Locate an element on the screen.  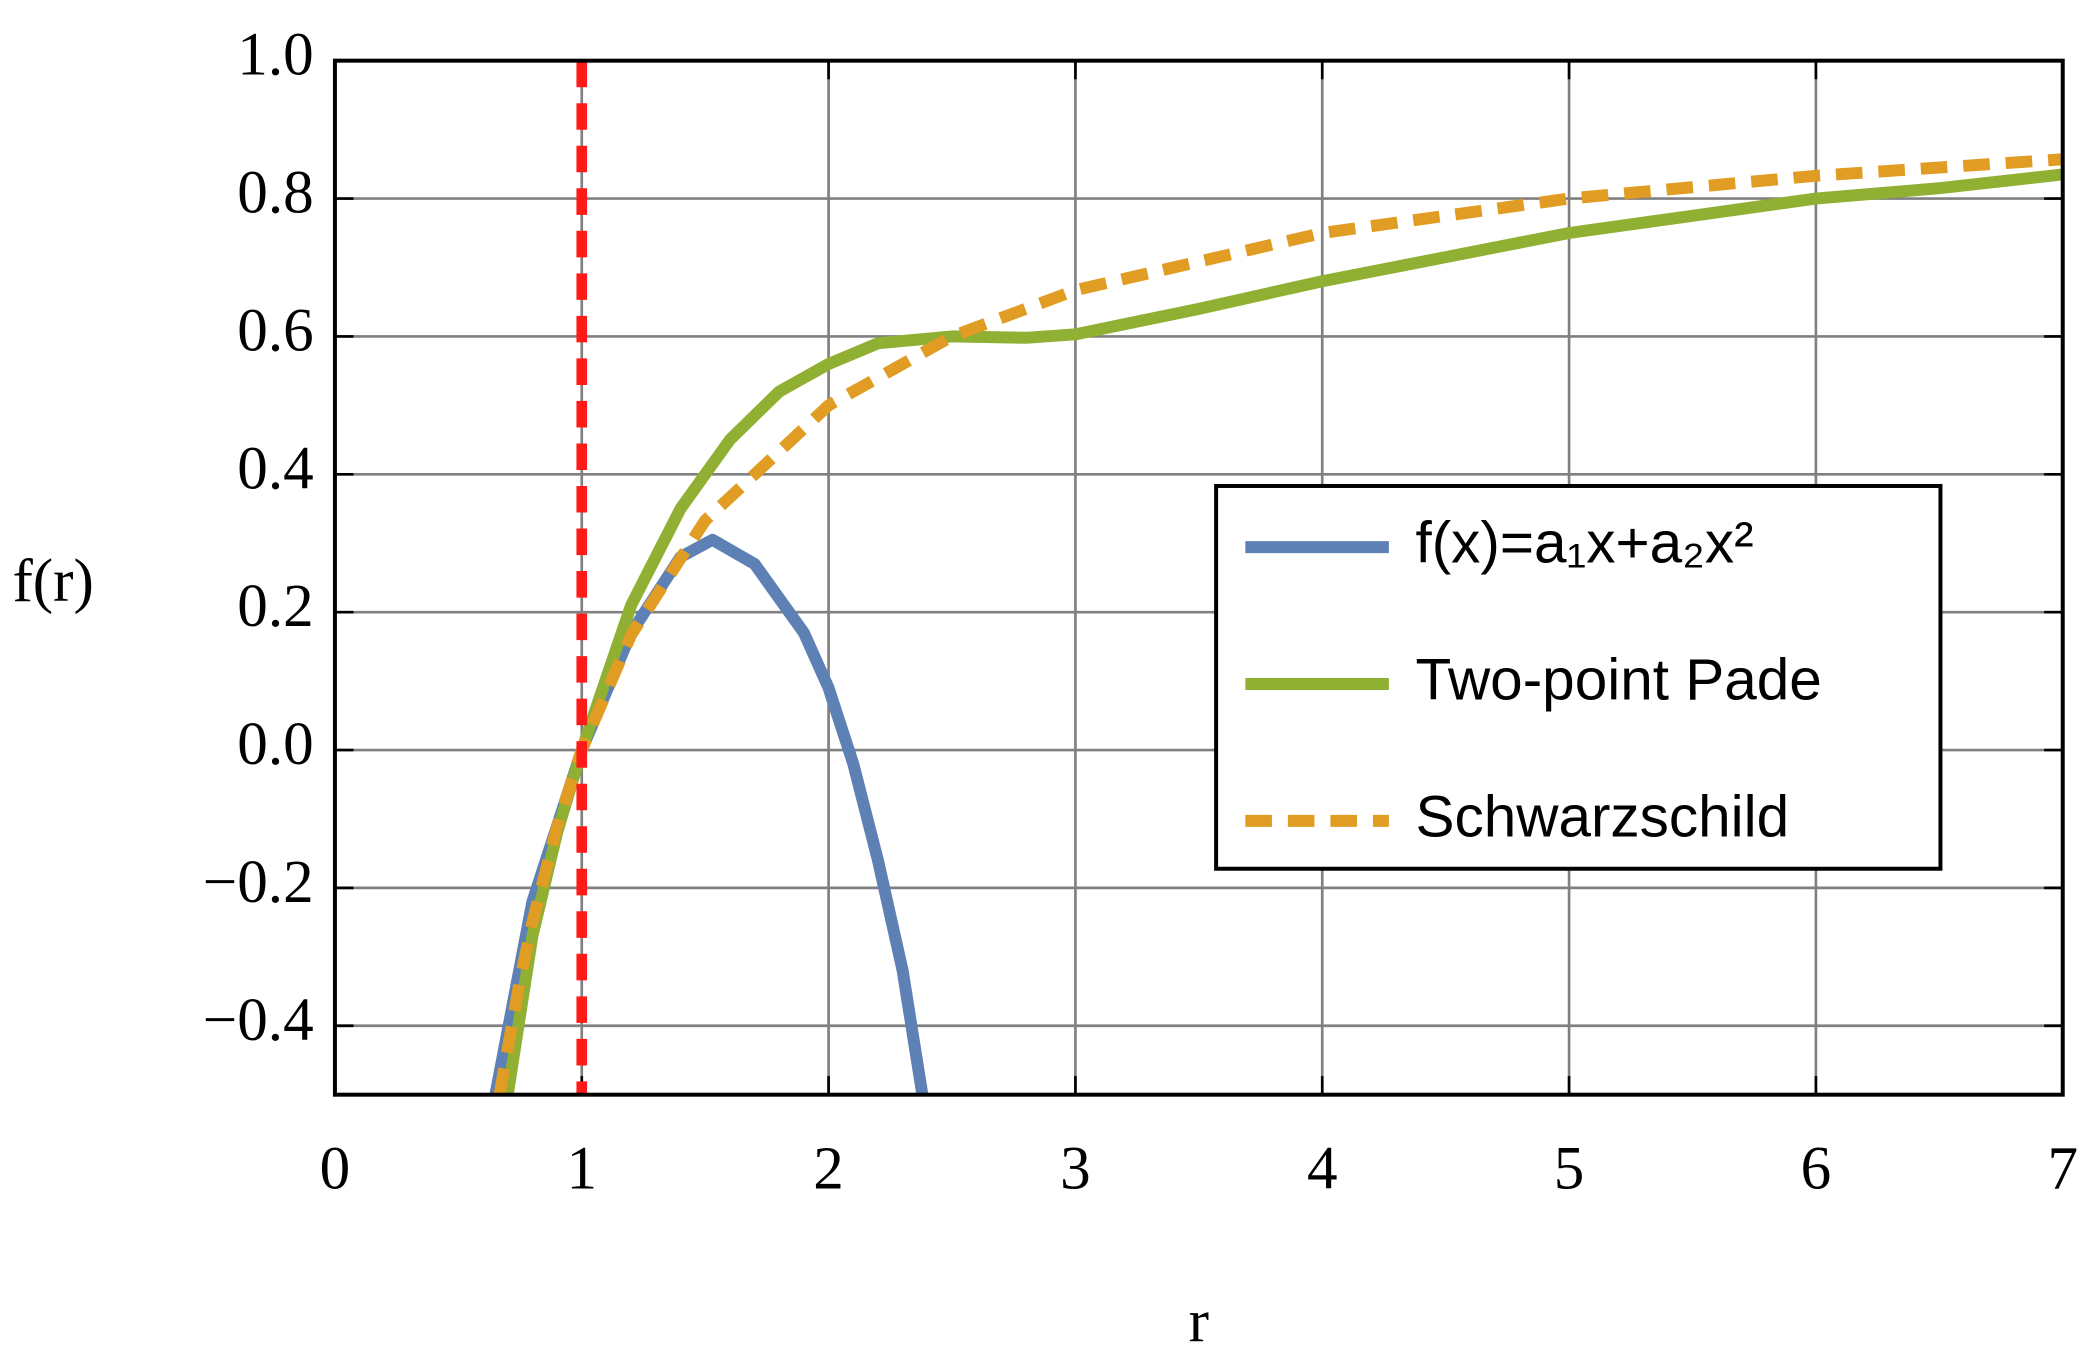
y-tick-label: 0.0 is located at coordinates (275, 744).